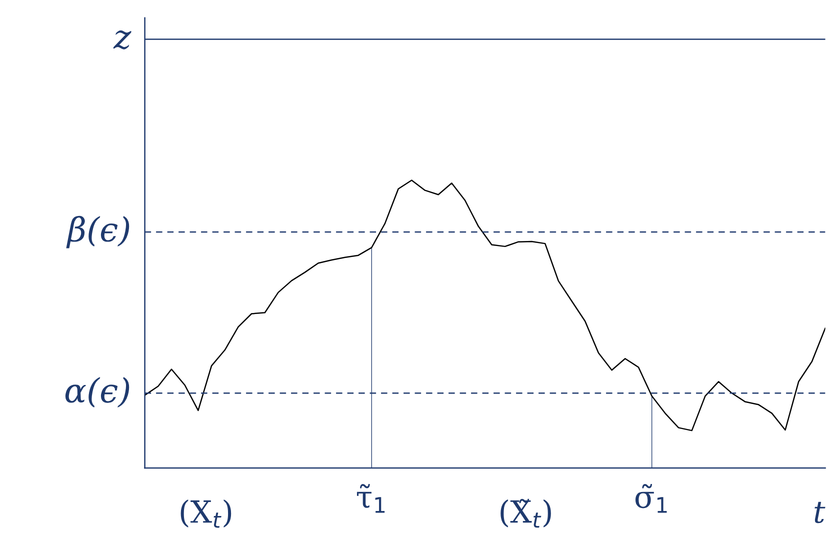 This screenshot has height=541, width=837. Describe the element at coordinates (122, 40) in the screenshot. I see `ref-line-label: z` at that location.